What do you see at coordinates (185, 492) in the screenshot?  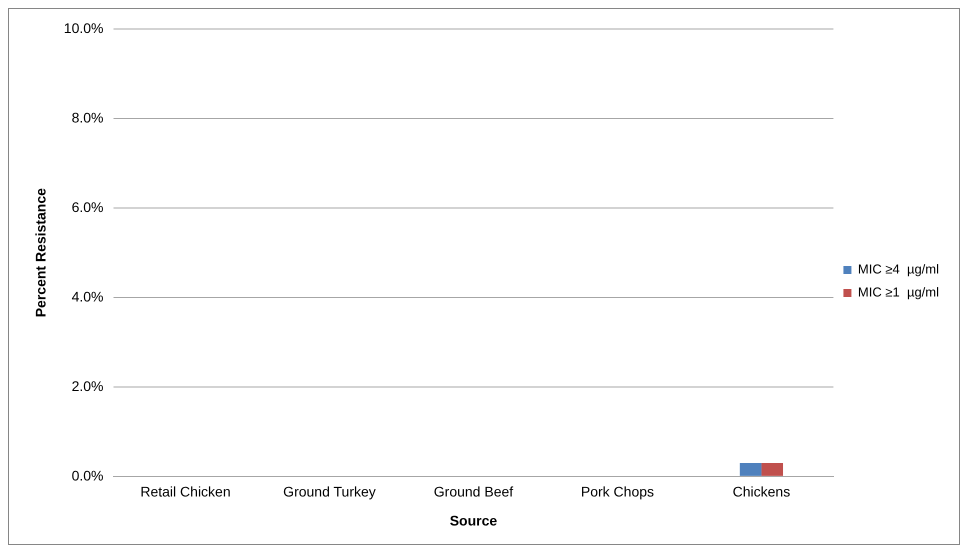 I see `x-tick-label: Retail Chicken` at bounding box center [185, 492].